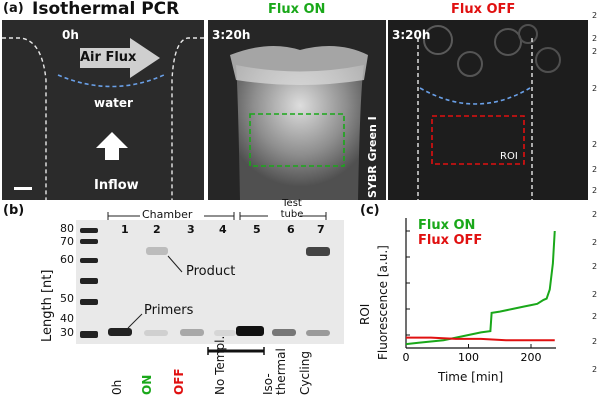 The width and height of the screenshot is (600, 400). Describe the element at coordinates (67, 318) in the screenshot. I see `ladder-tick-label: 40` at that location.